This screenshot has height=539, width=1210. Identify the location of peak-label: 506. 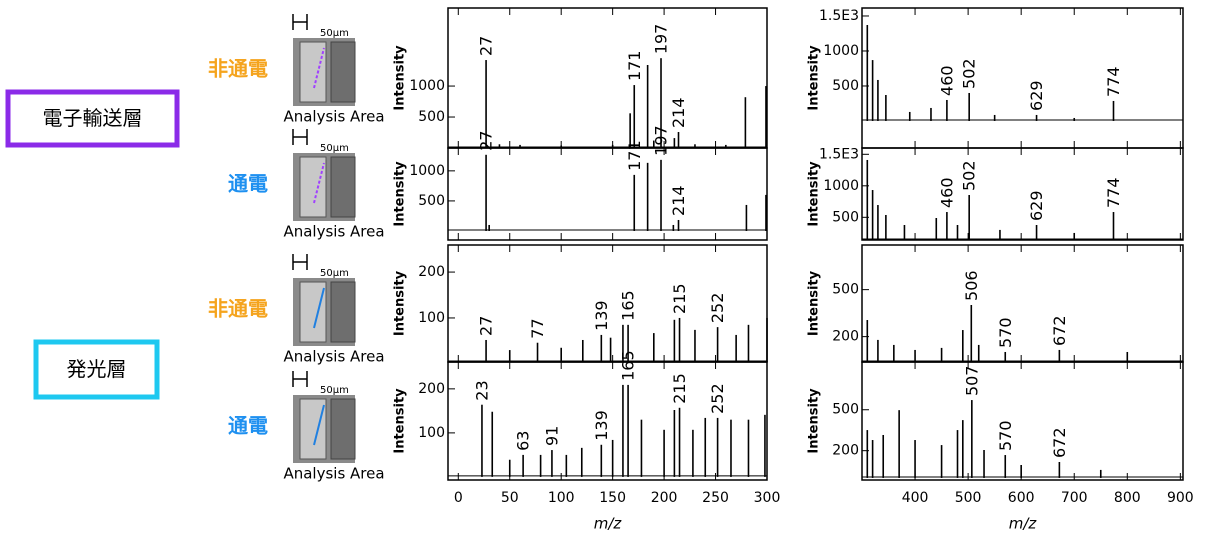
(971, 285).